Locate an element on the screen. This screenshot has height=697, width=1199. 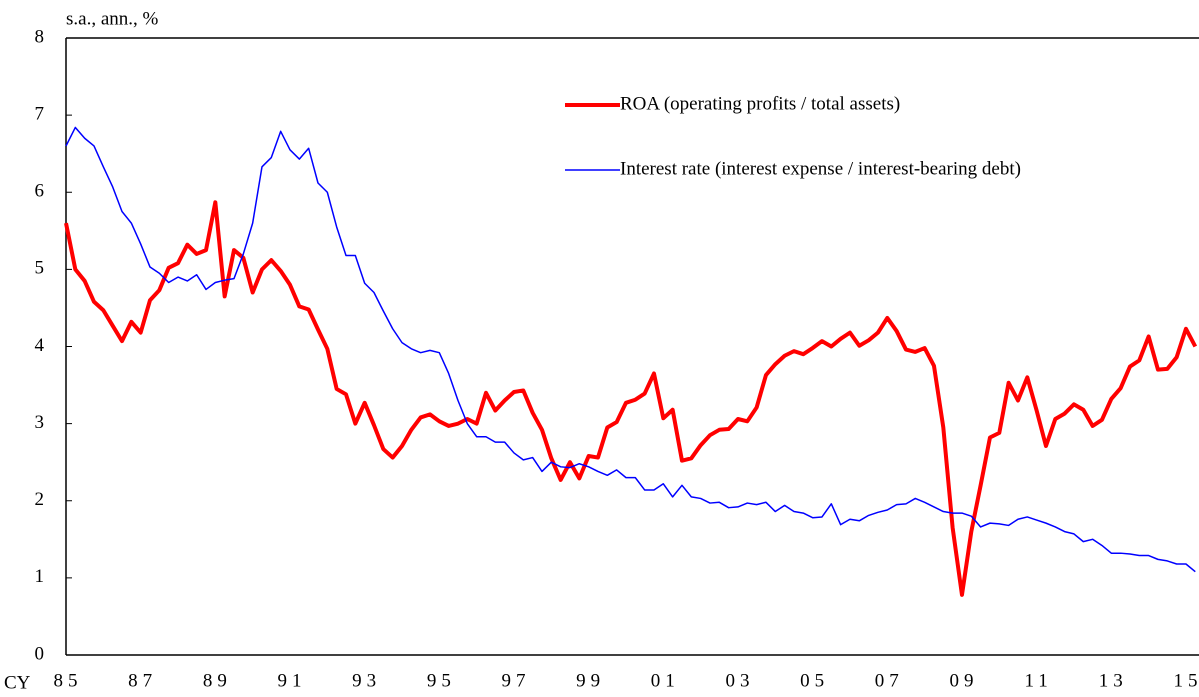
x-tick-label: 03 is located at coordinates (739, 680).